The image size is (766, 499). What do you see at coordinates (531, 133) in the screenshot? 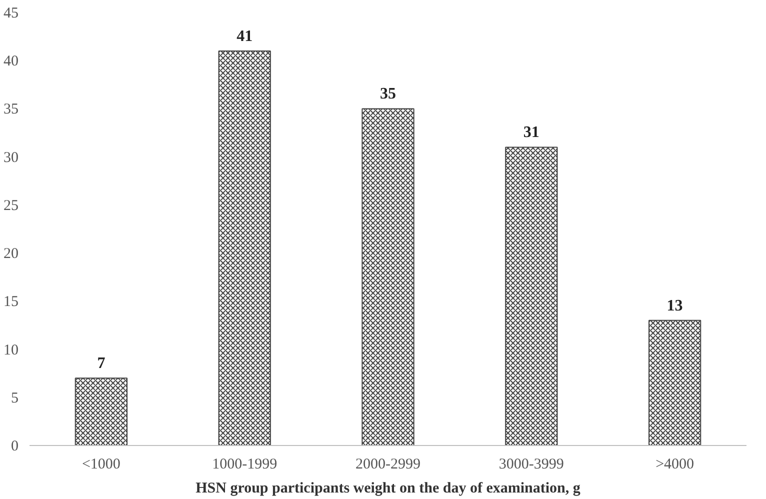
I see `data-label: 31` at bounding box center [531, 133].